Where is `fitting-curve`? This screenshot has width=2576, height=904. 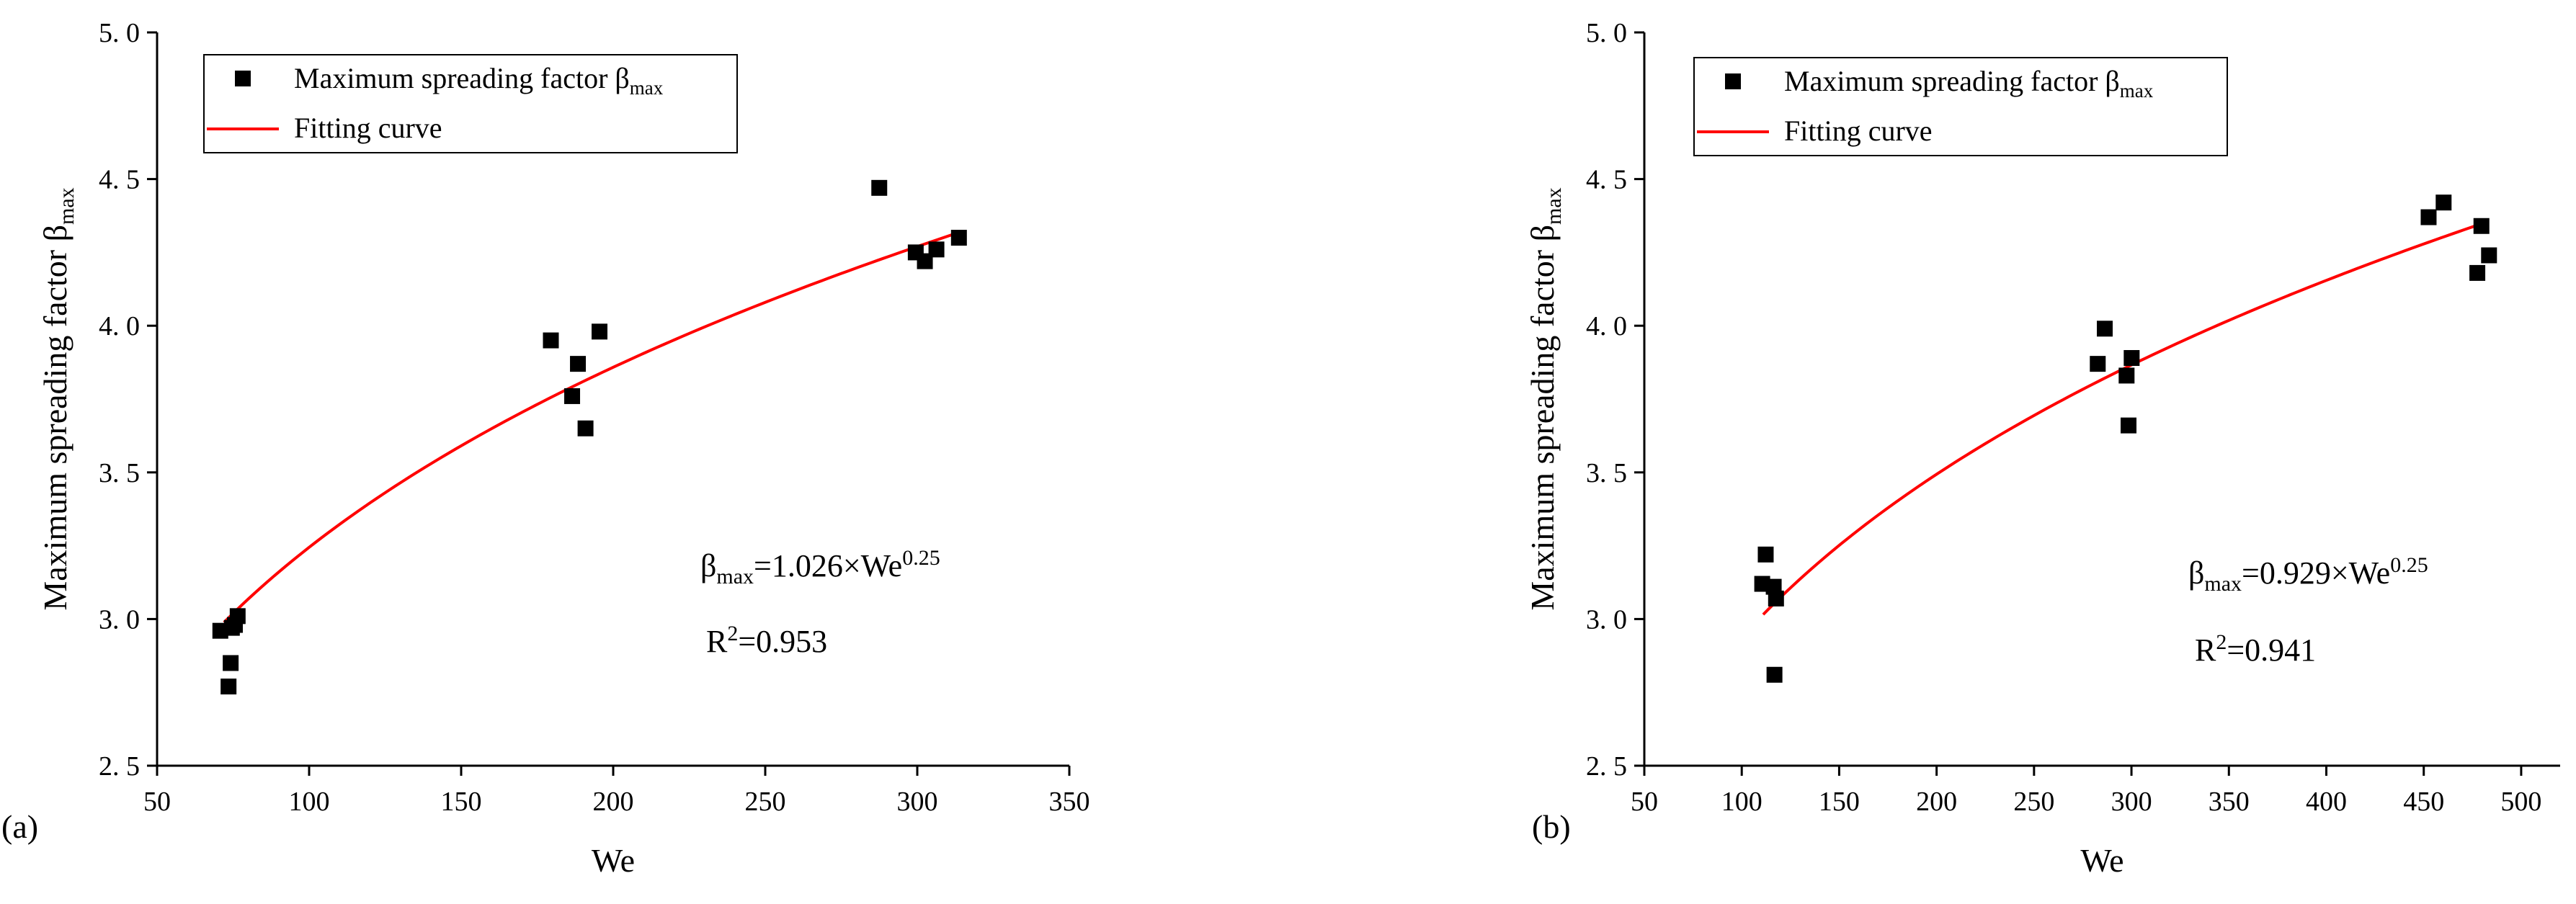 fitting-curve is located at coordinates (590, 427).